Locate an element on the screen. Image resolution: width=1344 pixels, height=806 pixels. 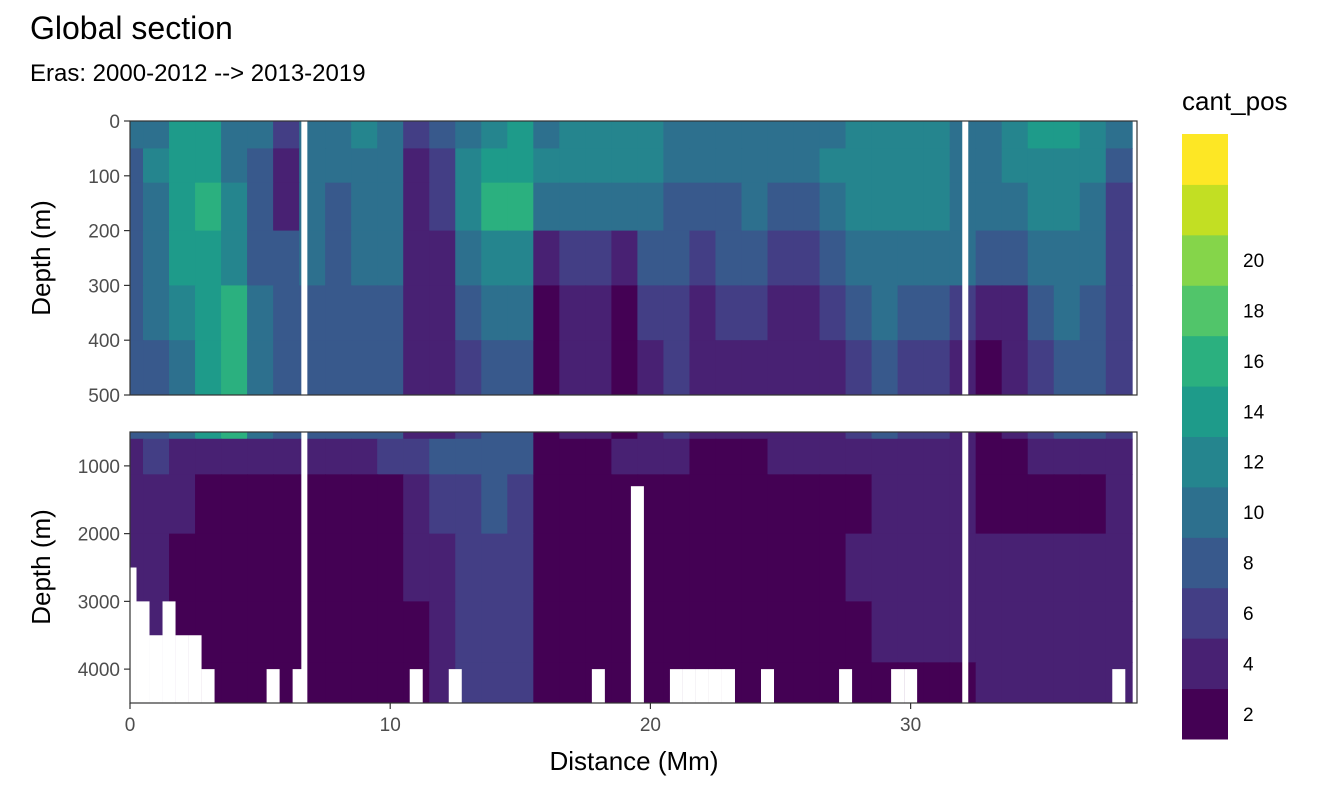
y-tick-label: 1000 is located at coordinates (99, 467).